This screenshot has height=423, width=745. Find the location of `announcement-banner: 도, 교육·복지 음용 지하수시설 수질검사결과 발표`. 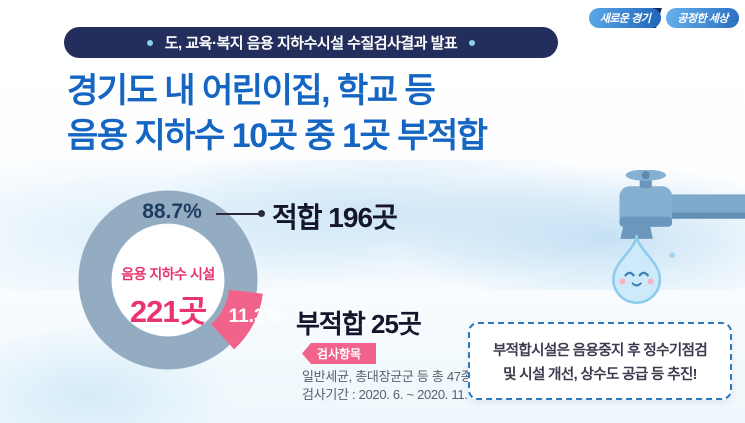

announcement-banner: 도, 교육·복지 음용 지하수시설 수질검사결과 발표 is located at coordinates (311, 42).